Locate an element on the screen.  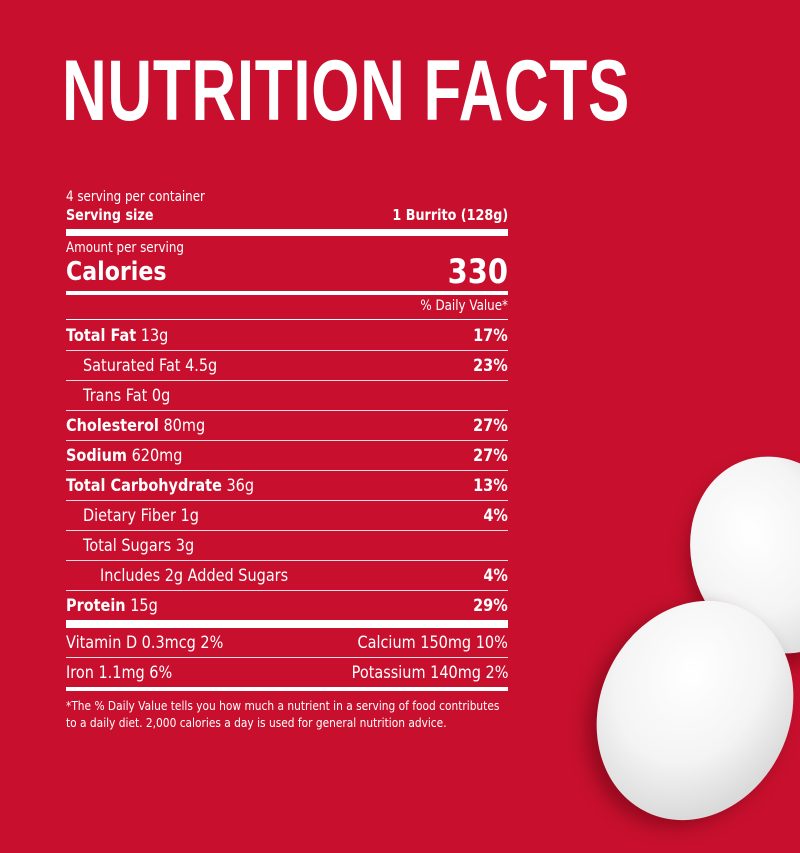
amount-per-serving-text: Amount per serving is located at coordinates (125, 248).